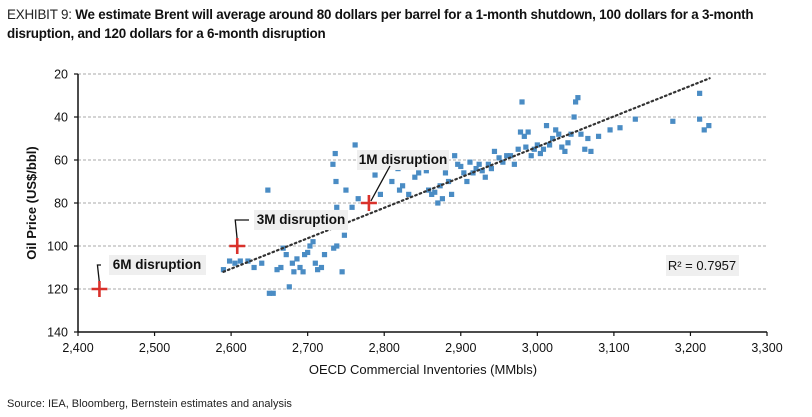 Image resolution: width=812 pixels, height=417 pixels. What do you see at coordinates (61, 204) in the screenshot?
I see `y-tick-label: 80` at bounding box center [61, 204].